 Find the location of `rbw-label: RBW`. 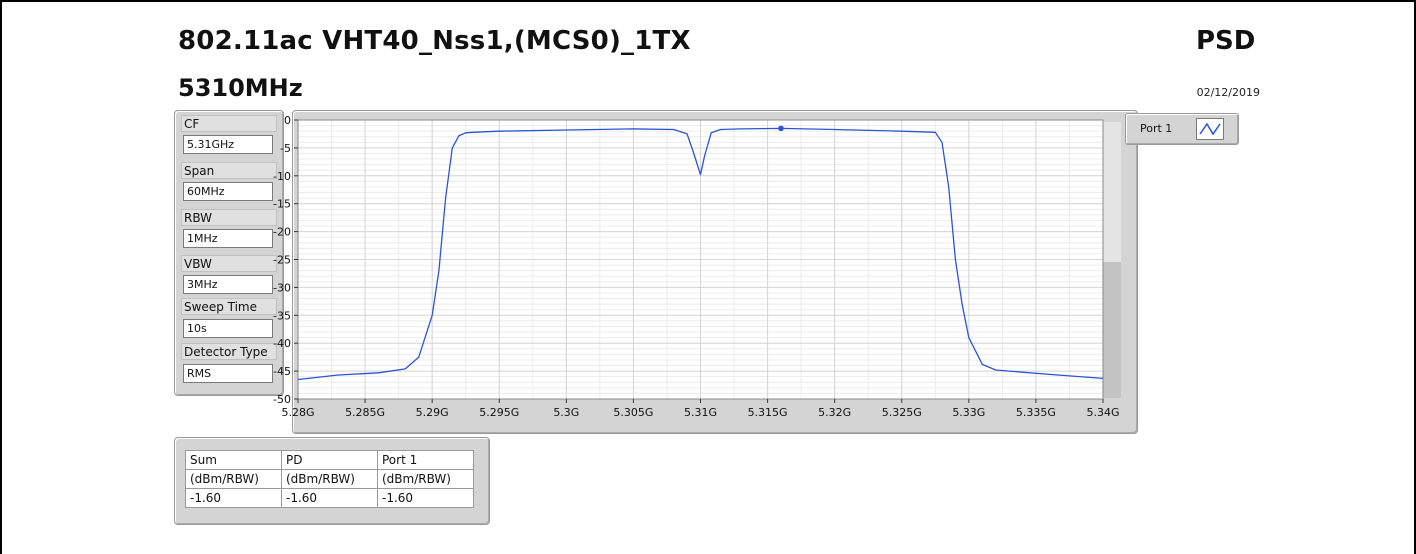

rbw-label: RBW is located at coordinates (229, 217).